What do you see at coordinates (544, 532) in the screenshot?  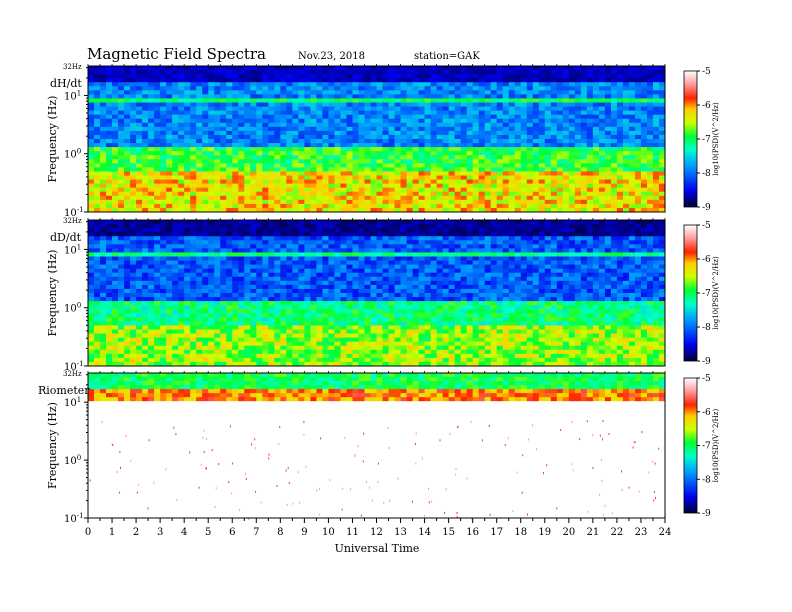 I see `x-tick-label: 19` at bounding box center [544, 532].